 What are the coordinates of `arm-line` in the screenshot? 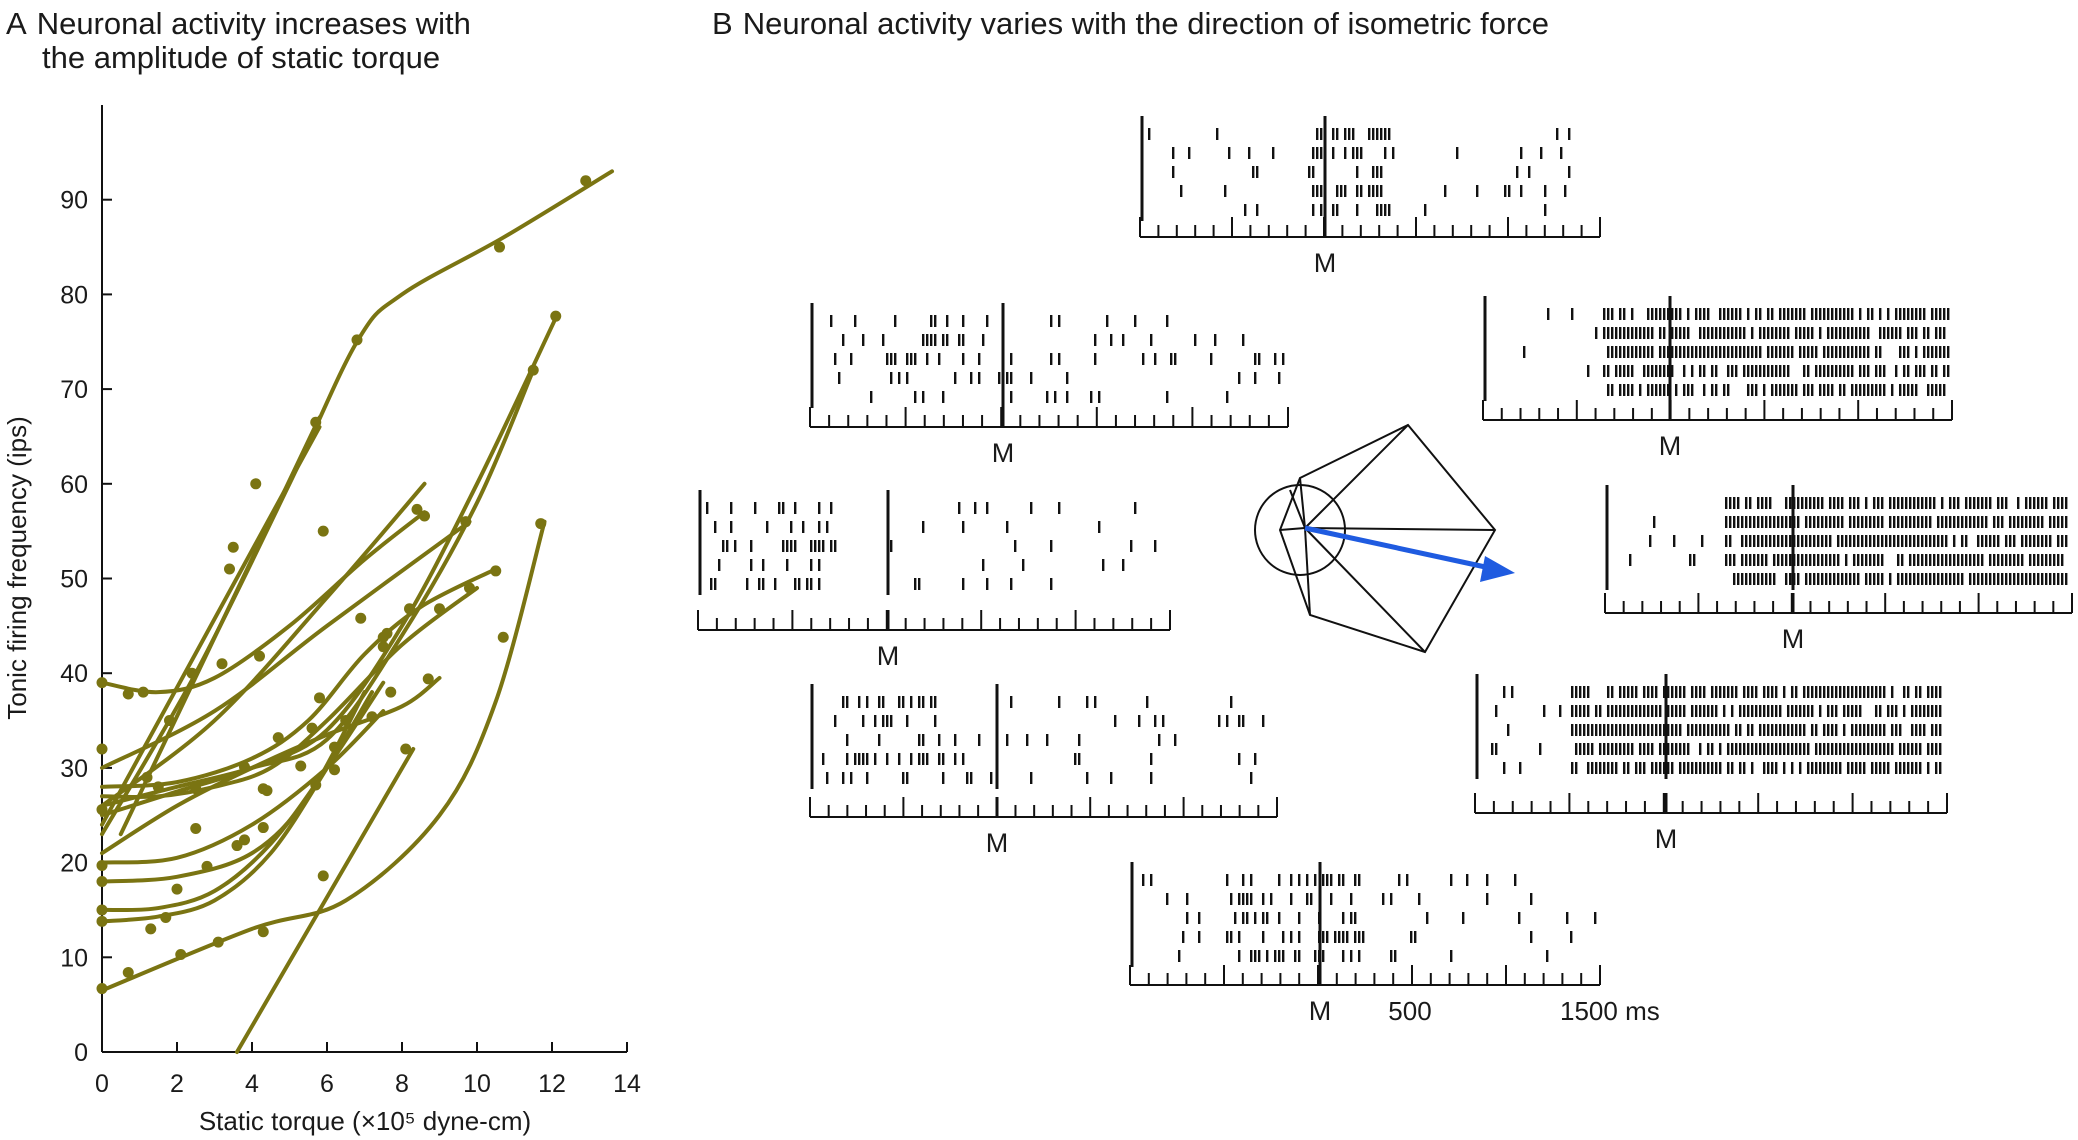 It's located at (1365, 590).